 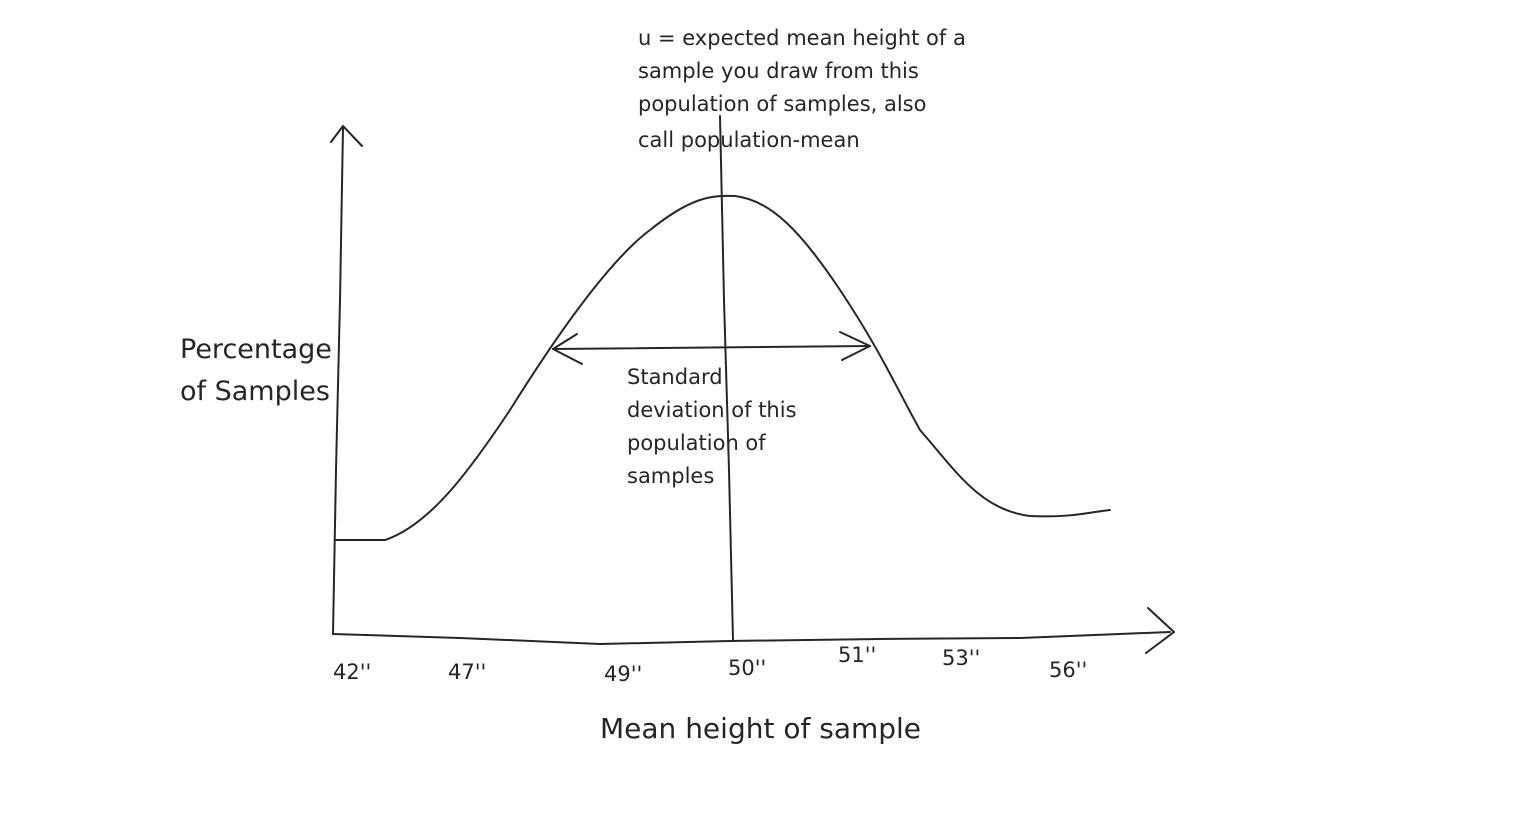 What do you see at coordinates (255, 391) in the screenshot?
I see `y-axis-label-line: of Samples` at bounding box center [255, 391].